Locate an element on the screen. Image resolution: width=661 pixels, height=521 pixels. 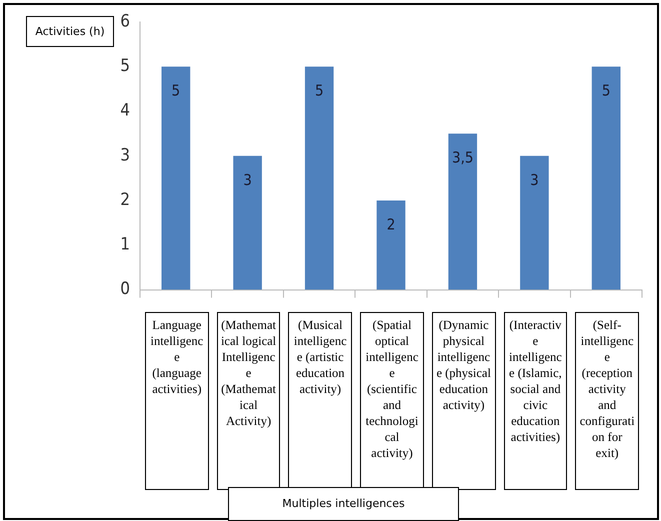
y-tick-label: 4 is located at coordinates (125, 110).